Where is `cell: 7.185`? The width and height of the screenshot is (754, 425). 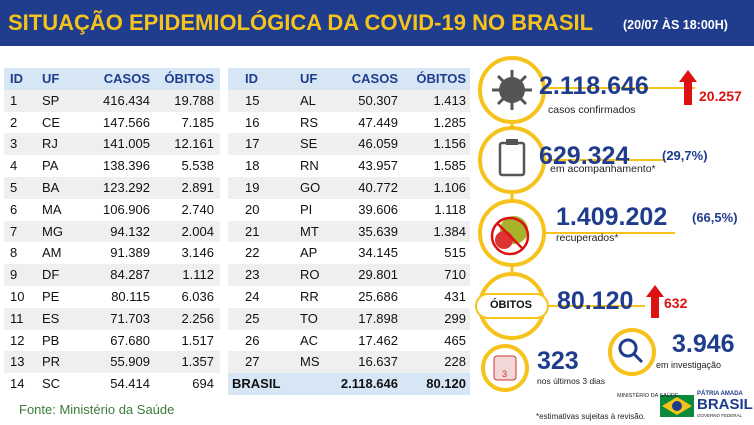
cell: 7.185 is located at coordinates (197, 122).